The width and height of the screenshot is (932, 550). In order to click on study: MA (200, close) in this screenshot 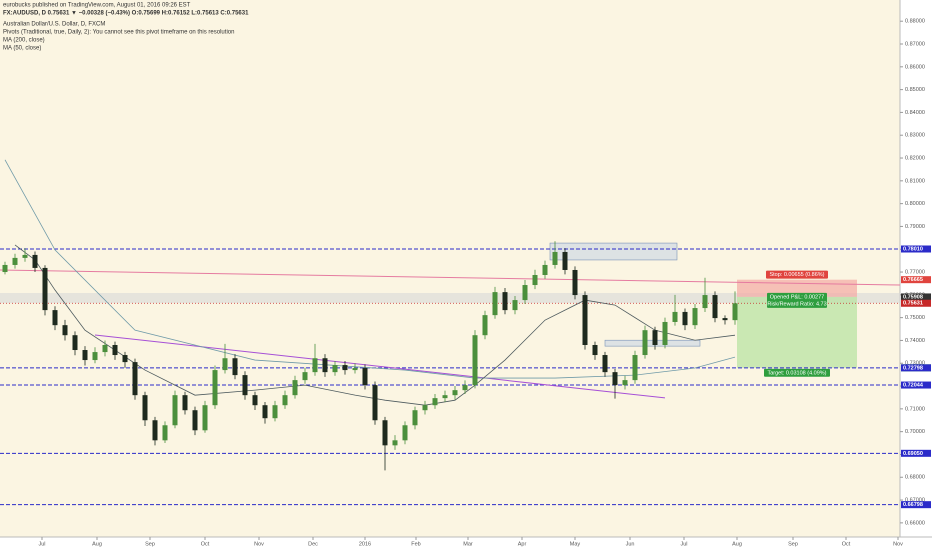, I will do `click(24, 41)`.